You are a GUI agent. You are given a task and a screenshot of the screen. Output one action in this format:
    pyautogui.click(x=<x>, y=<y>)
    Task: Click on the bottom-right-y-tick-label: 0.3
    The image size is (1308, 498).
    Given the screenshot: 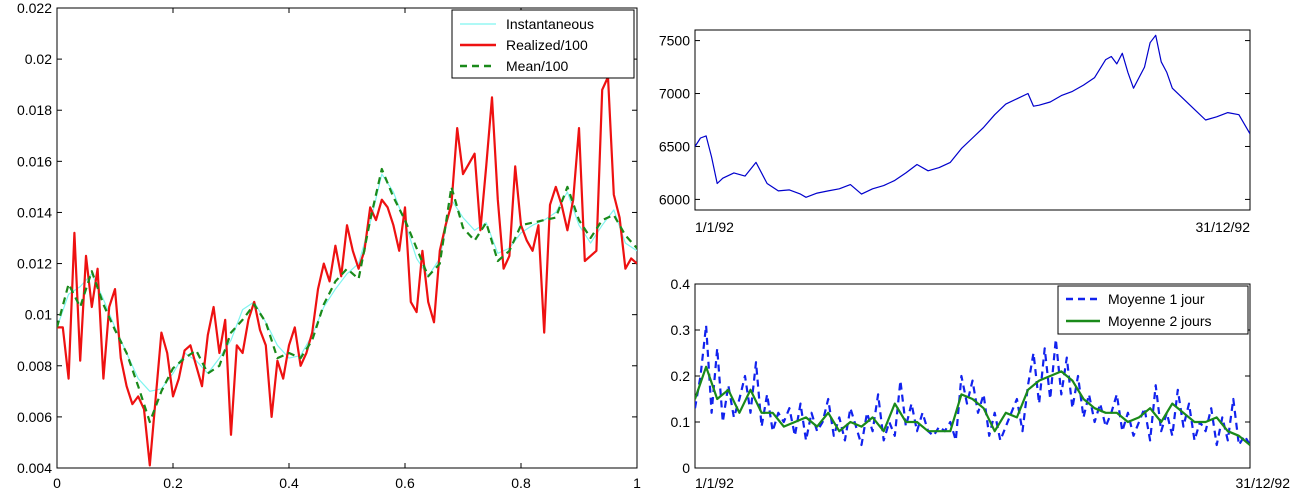 What is the action you would take?
    pyautogui.click(x=681, y=330)
    